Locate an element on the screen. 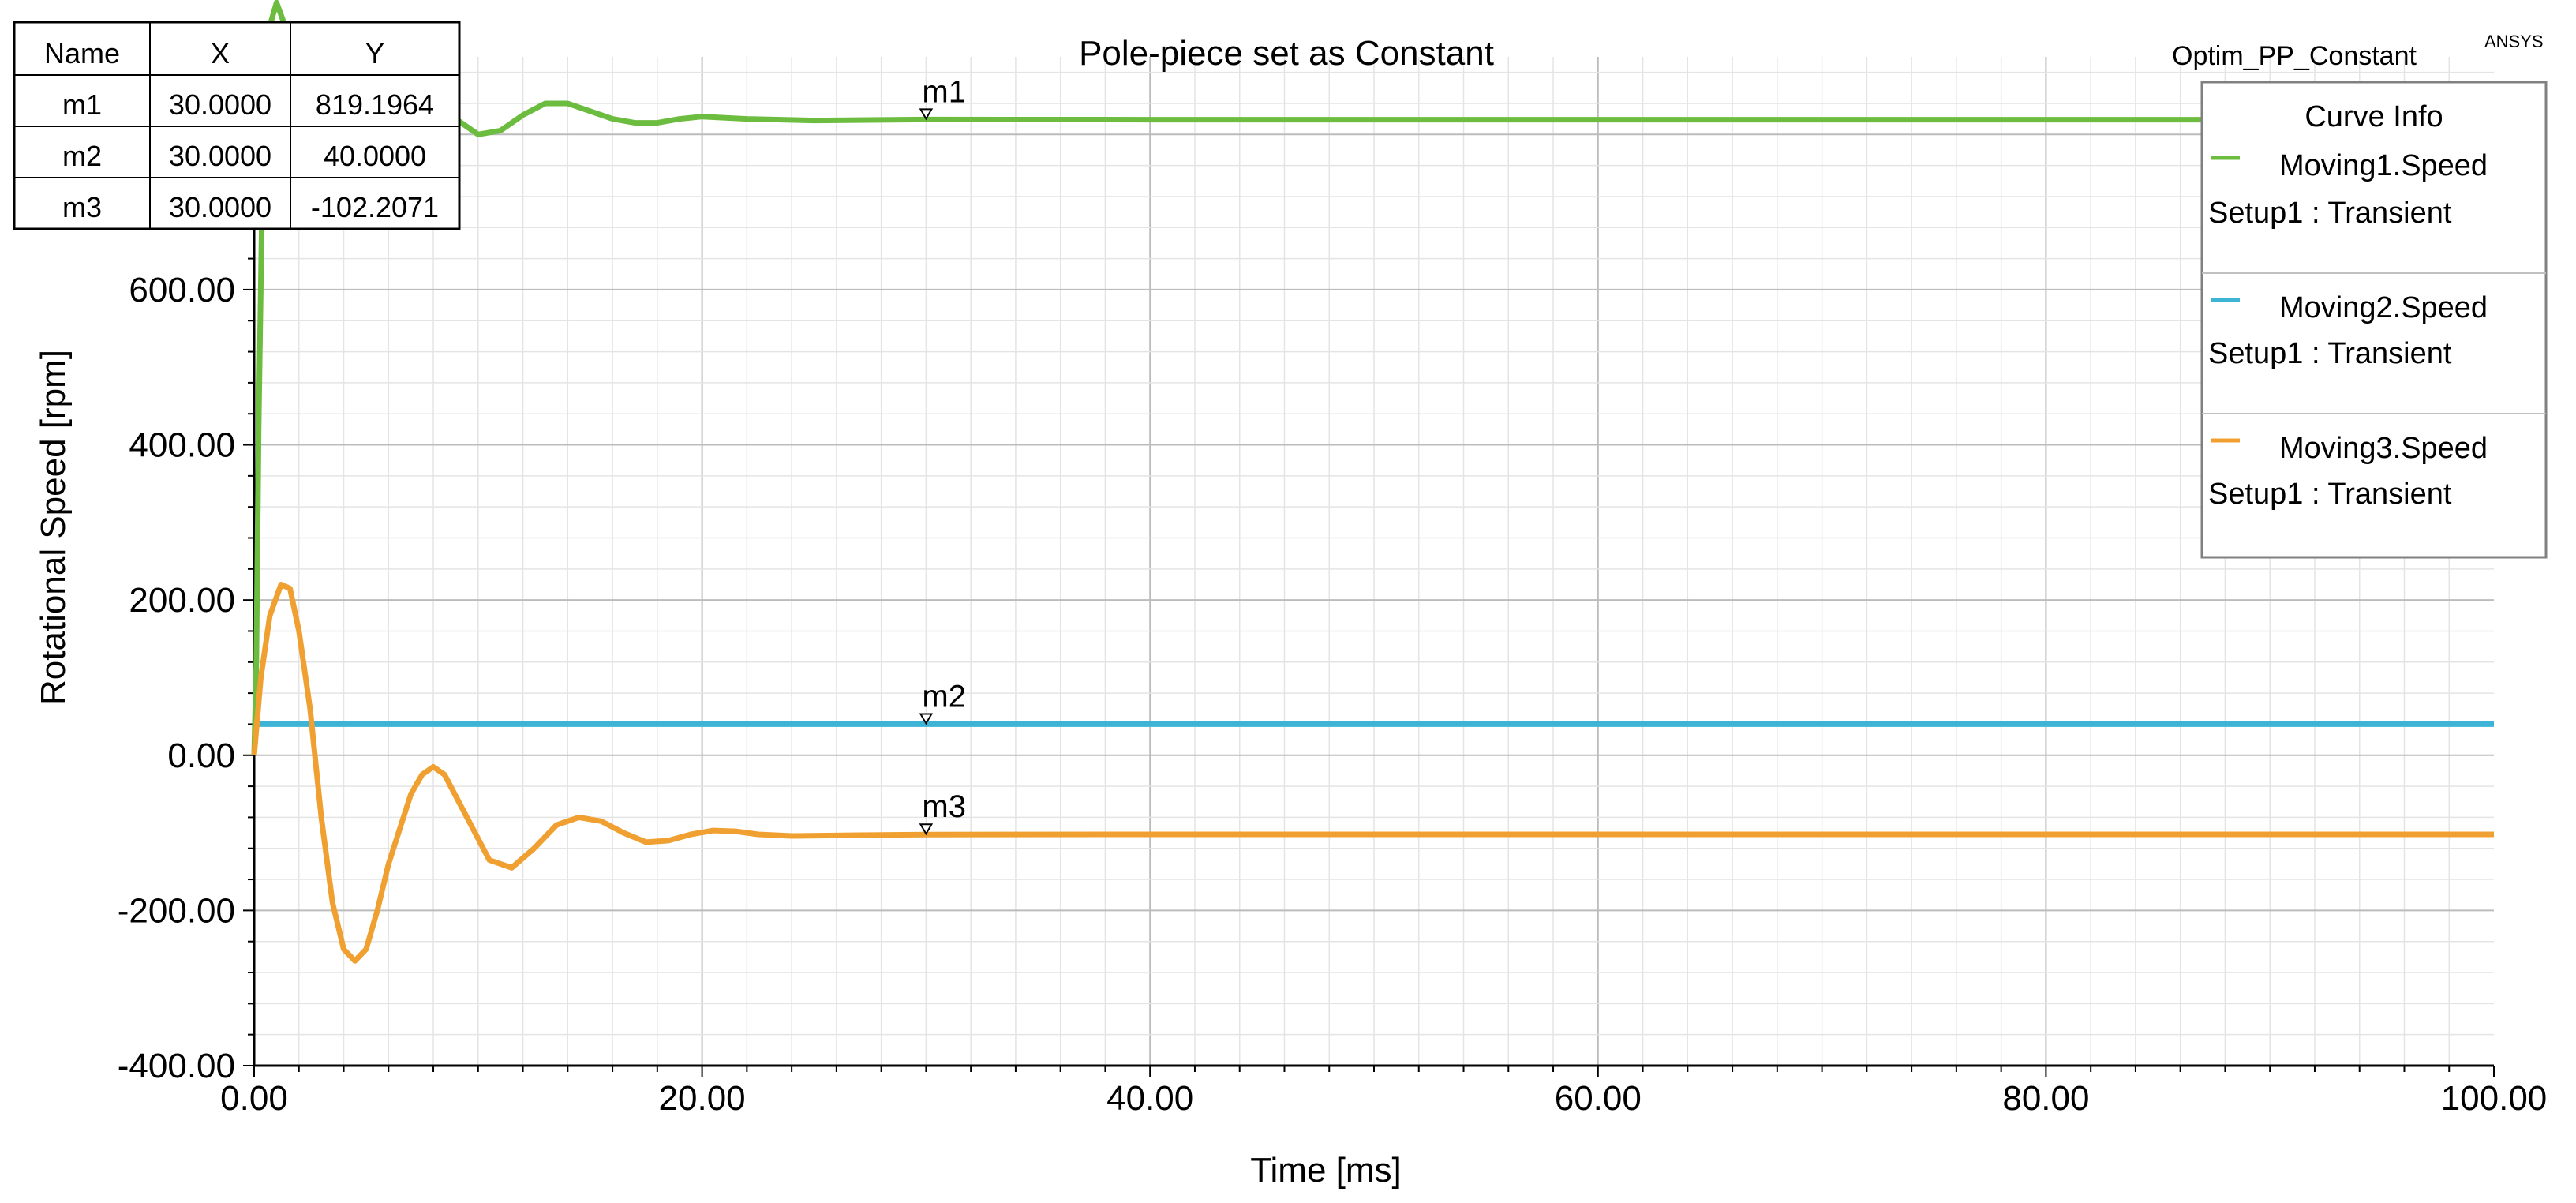  marker-table-cell: 40.0000 is located at coordinates (375, 156).